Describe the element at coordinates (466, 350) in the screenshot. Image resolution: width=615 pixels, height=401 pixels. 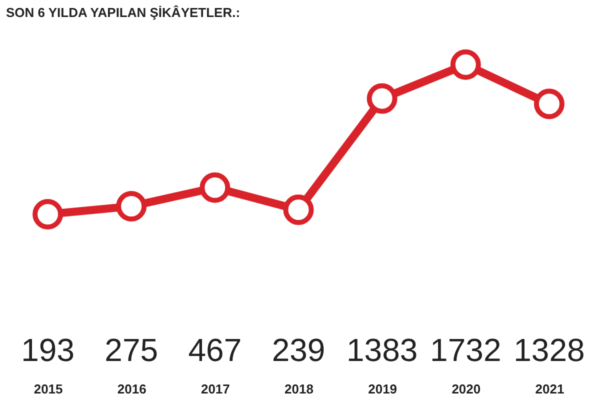
I see `data-label: 1732` at that location.